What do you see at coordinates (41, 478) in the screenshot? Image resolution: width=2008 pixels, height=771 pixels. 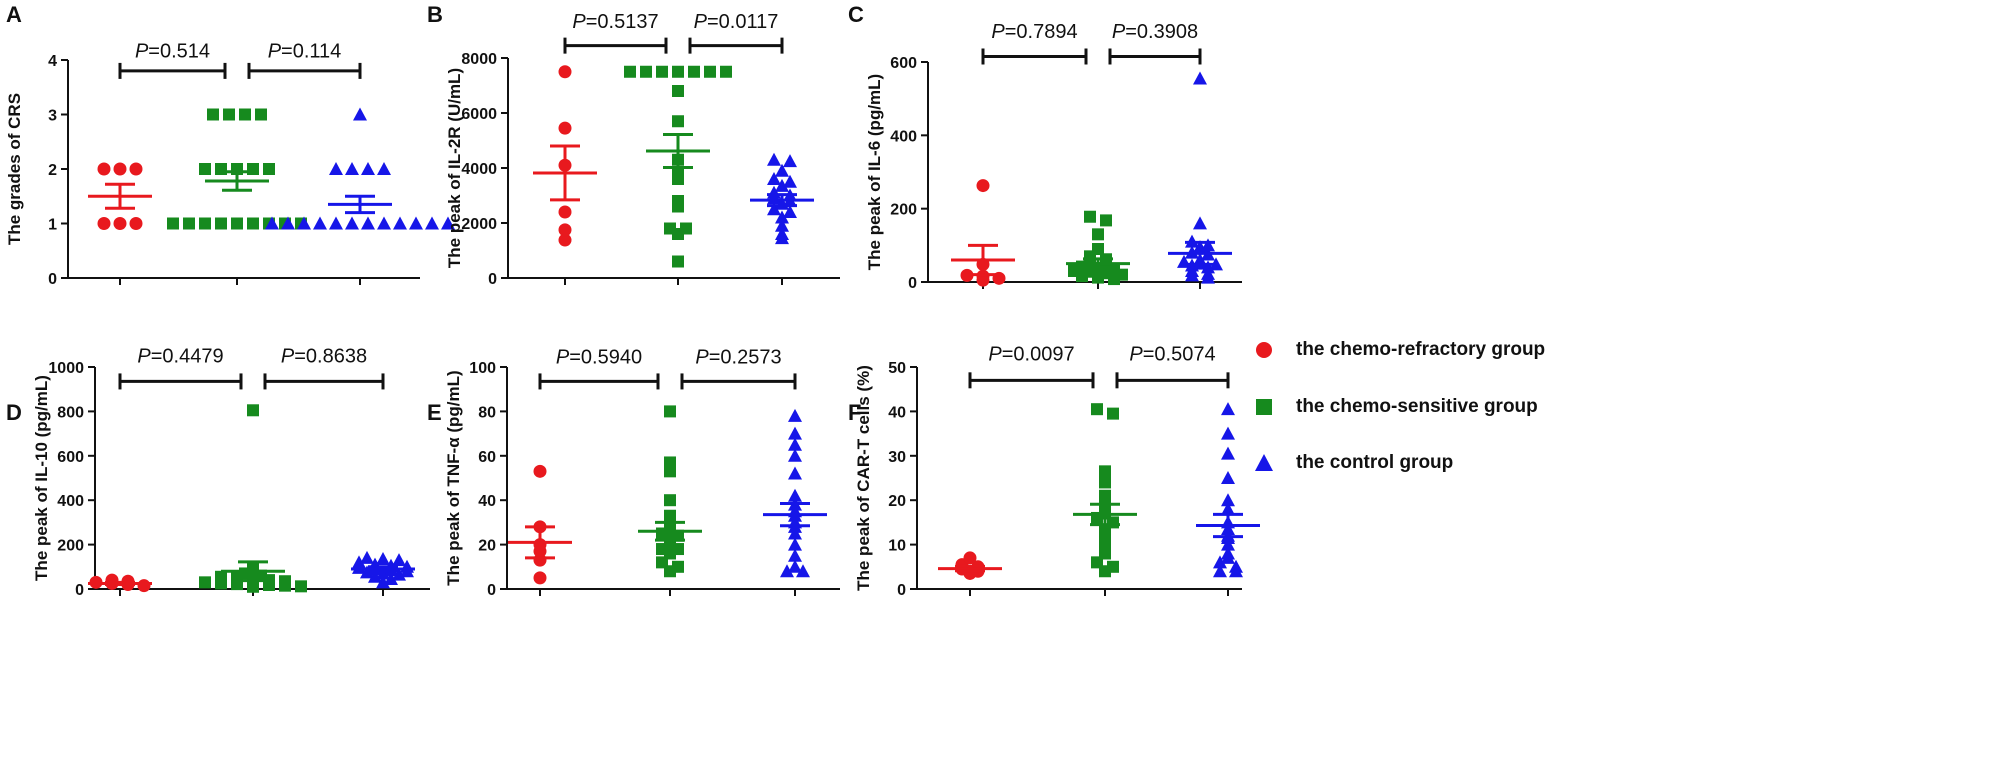 I see `y-axis-label: The peak of IL-10 (pg/mL)` at bounding box center [41, 478].